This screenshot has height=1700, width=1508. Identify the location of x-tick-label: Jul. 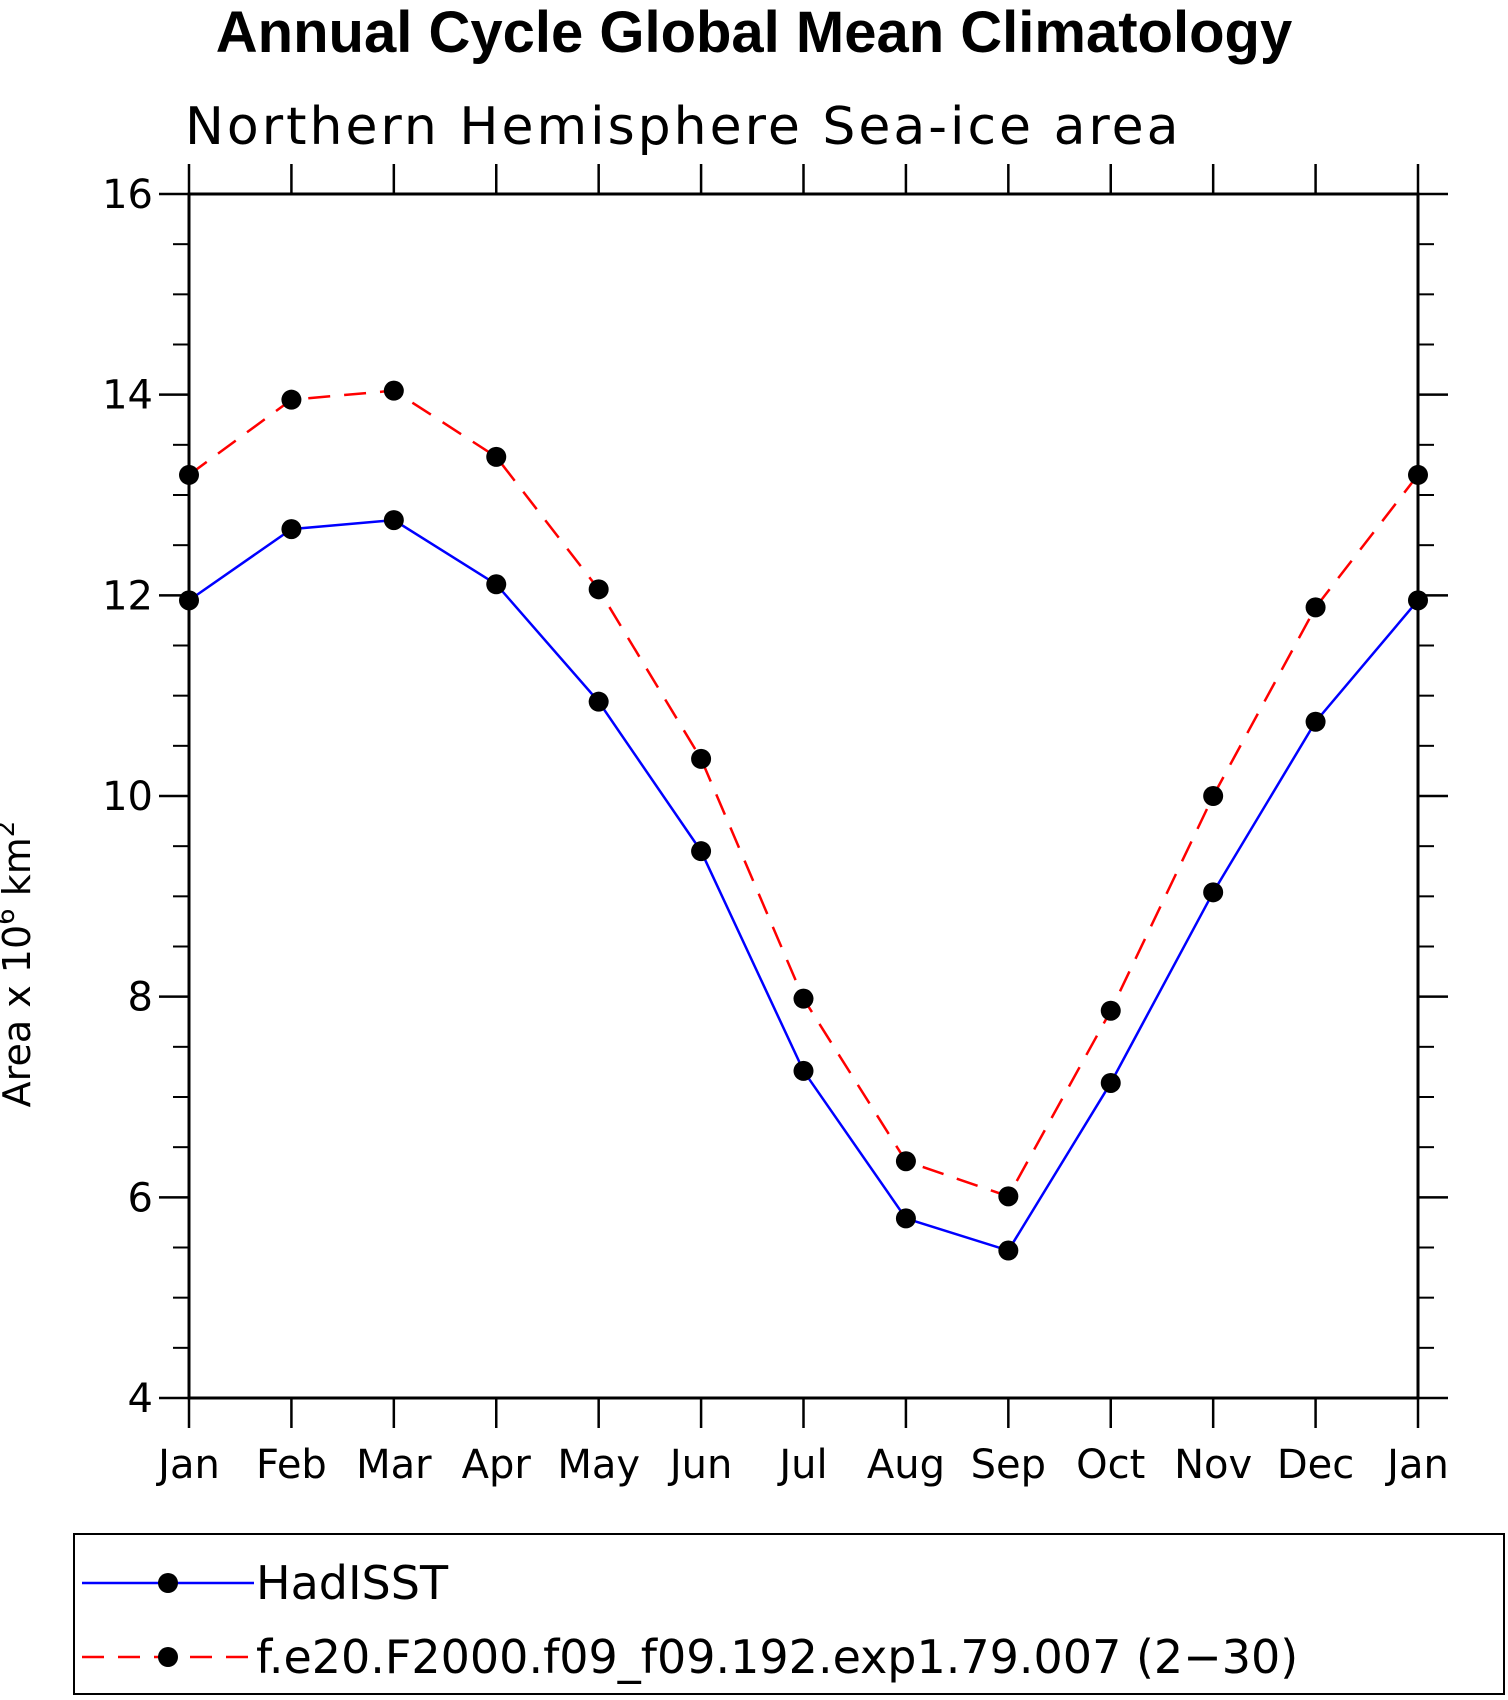
(801, 1465).